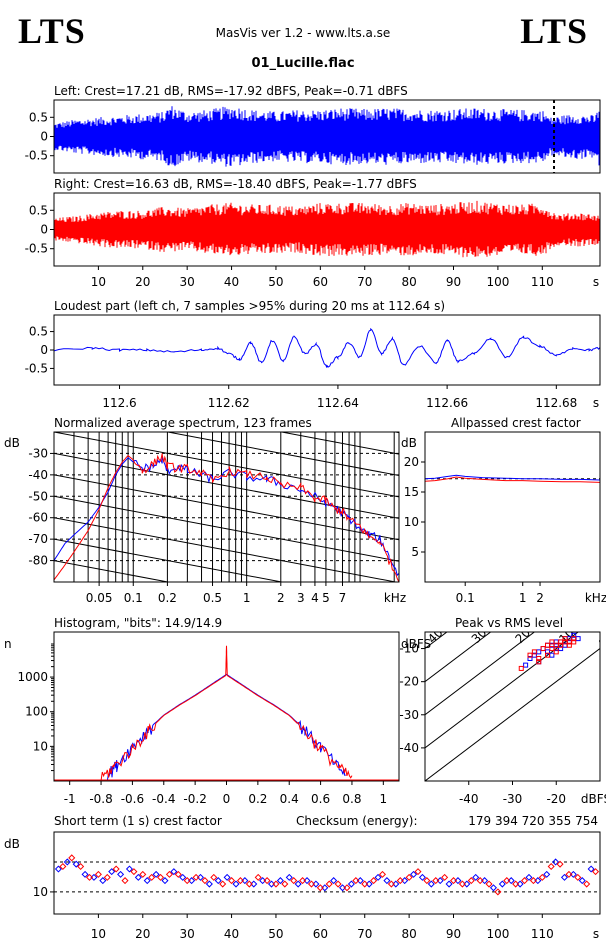  What do you see at coordinates (38, 332) in the screenshot?
I see `loudest_part-ytick-label: 0.5` at bounding box center [38, 332].